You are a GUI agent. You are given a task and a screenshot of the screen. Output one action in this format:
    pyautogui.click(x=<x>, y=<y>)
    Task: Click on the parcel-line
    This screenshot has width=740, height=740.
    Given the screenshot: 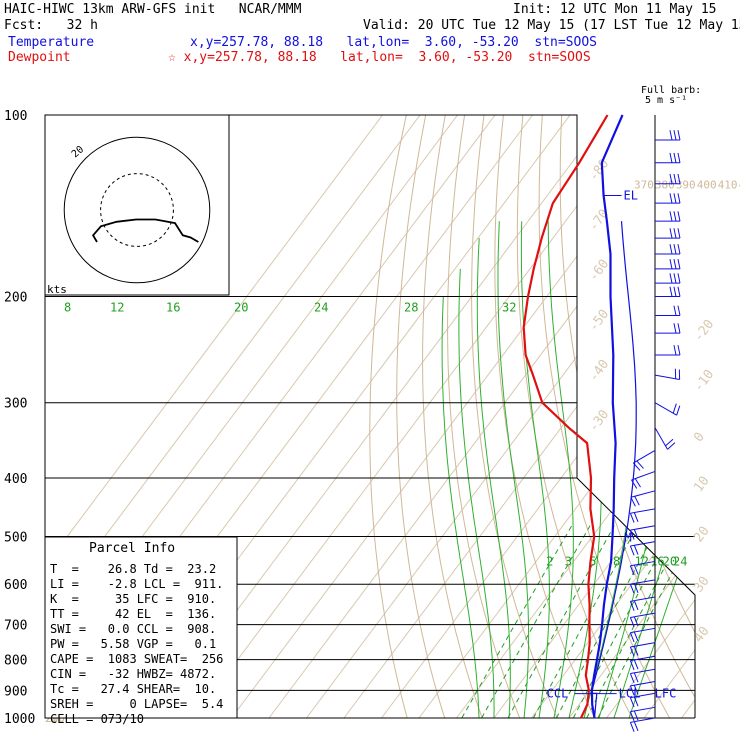 What is the action you would take?
    pyautogui.click(x=613, y=470)
    